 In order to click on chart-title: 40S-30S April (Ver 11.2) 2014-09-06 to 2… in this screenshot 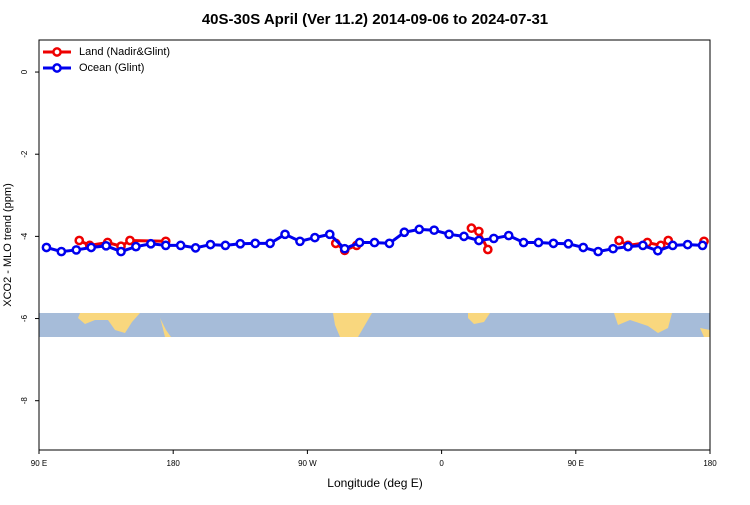, I will do `click(375, 19)`.